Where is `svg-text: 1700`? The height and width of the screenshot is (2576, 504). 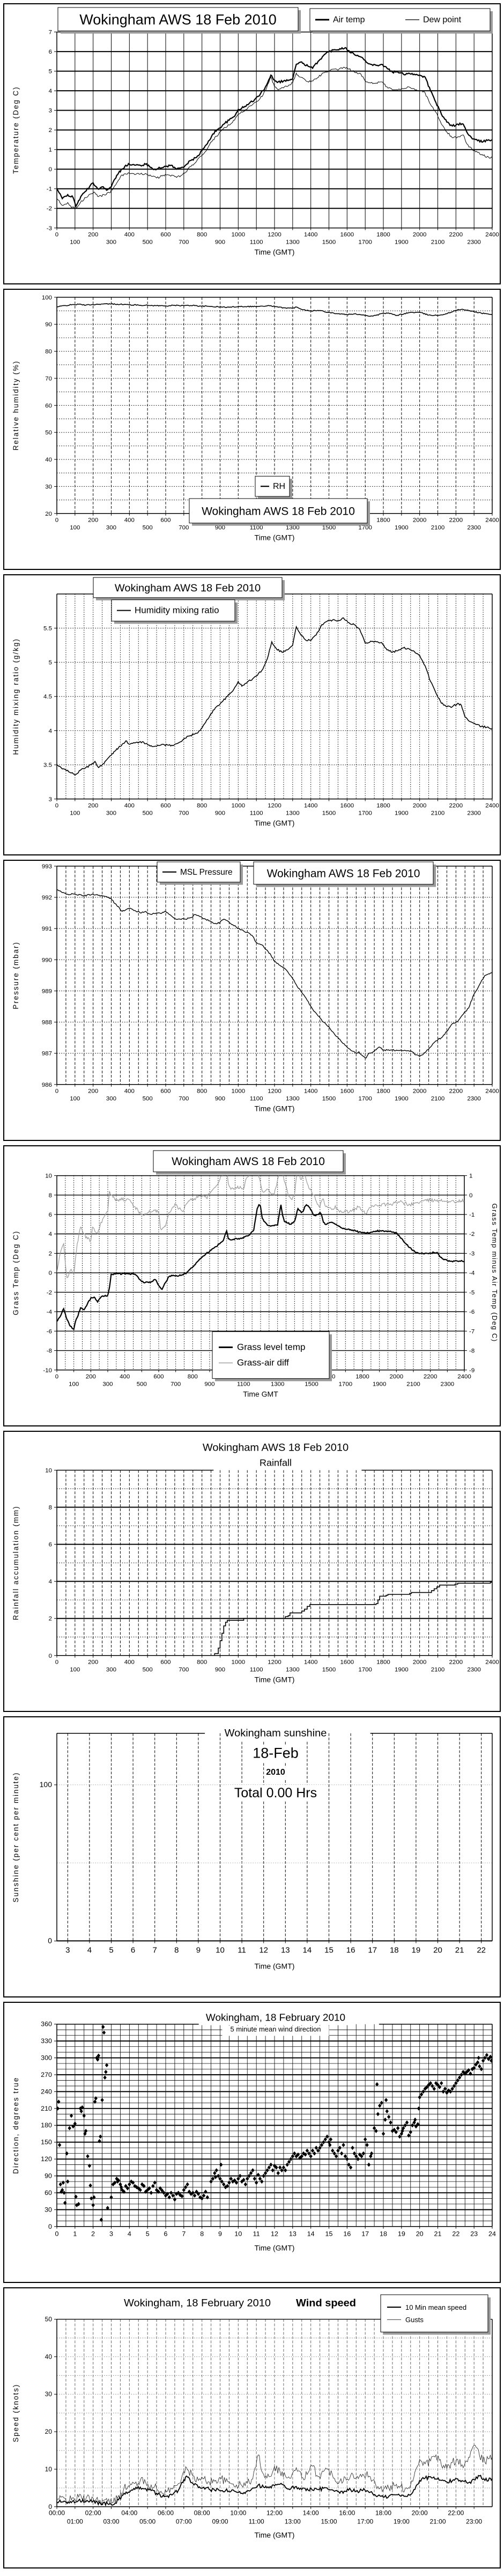
svg-text: 1700 is located at coordinates (365, 813).